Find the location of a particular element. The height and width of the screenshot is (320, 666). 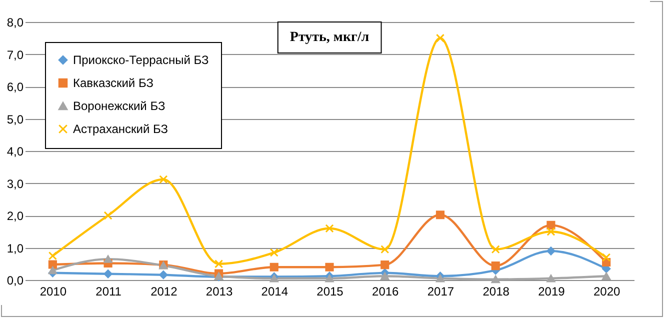

y-tick-label: 2,0 is located at coordinates (15, 216).